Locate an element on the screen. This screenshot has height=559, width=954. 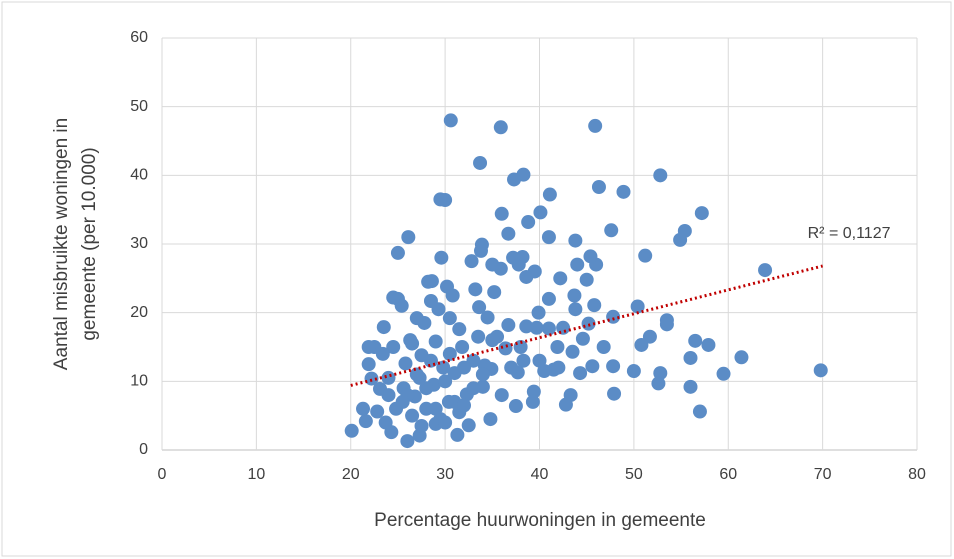
x-tick-label: 80 is located at coordinates (917, 474).